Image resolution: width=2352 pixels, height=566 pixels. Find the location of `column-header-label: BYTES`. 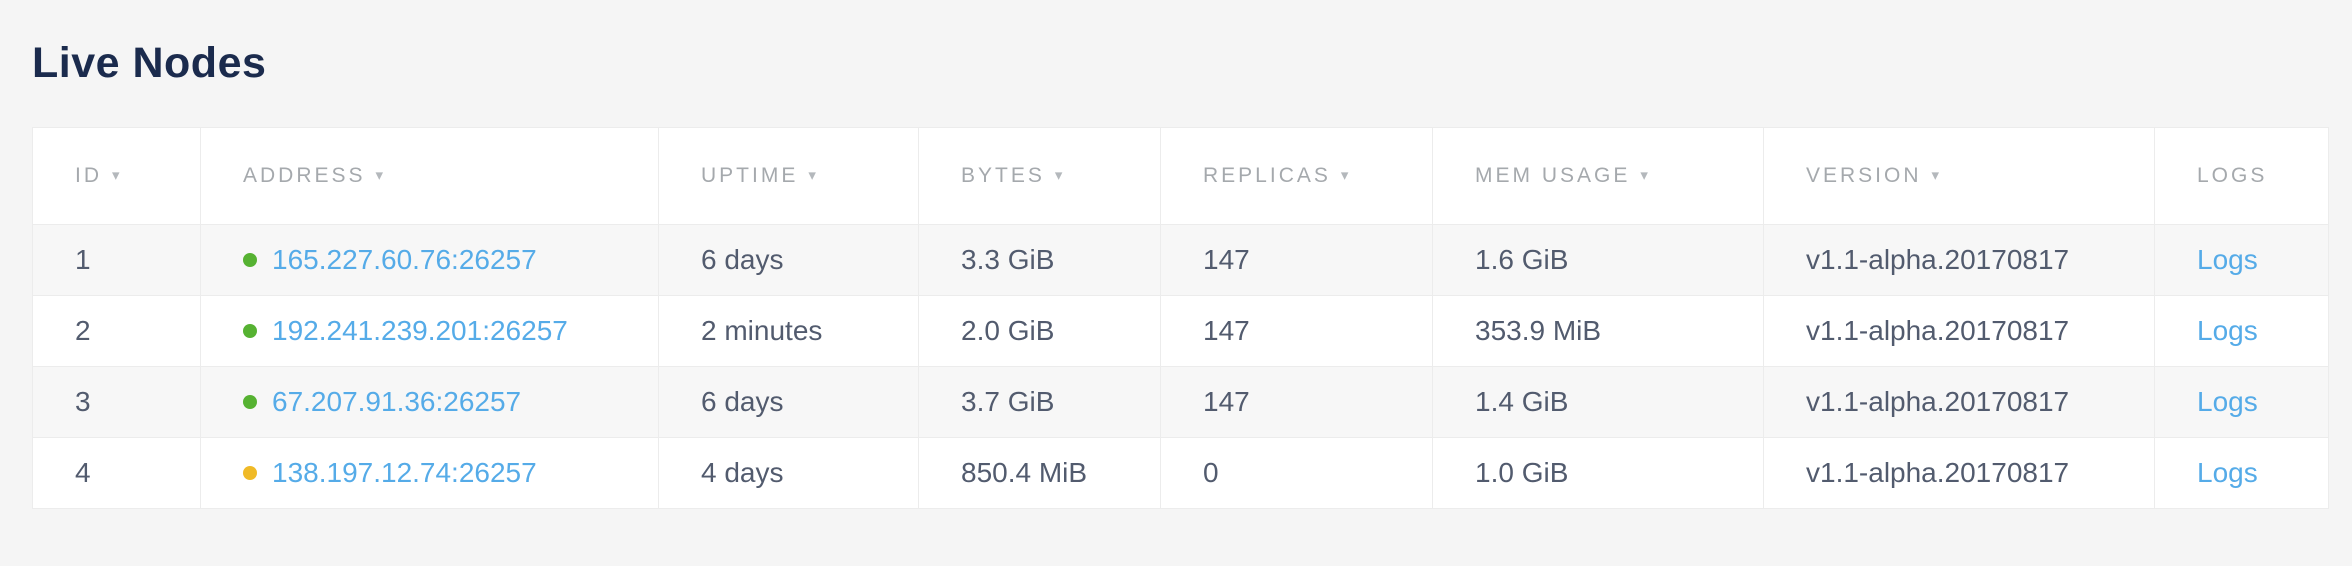

column-header-label: BYTES is located at coordinates (1003, 176).